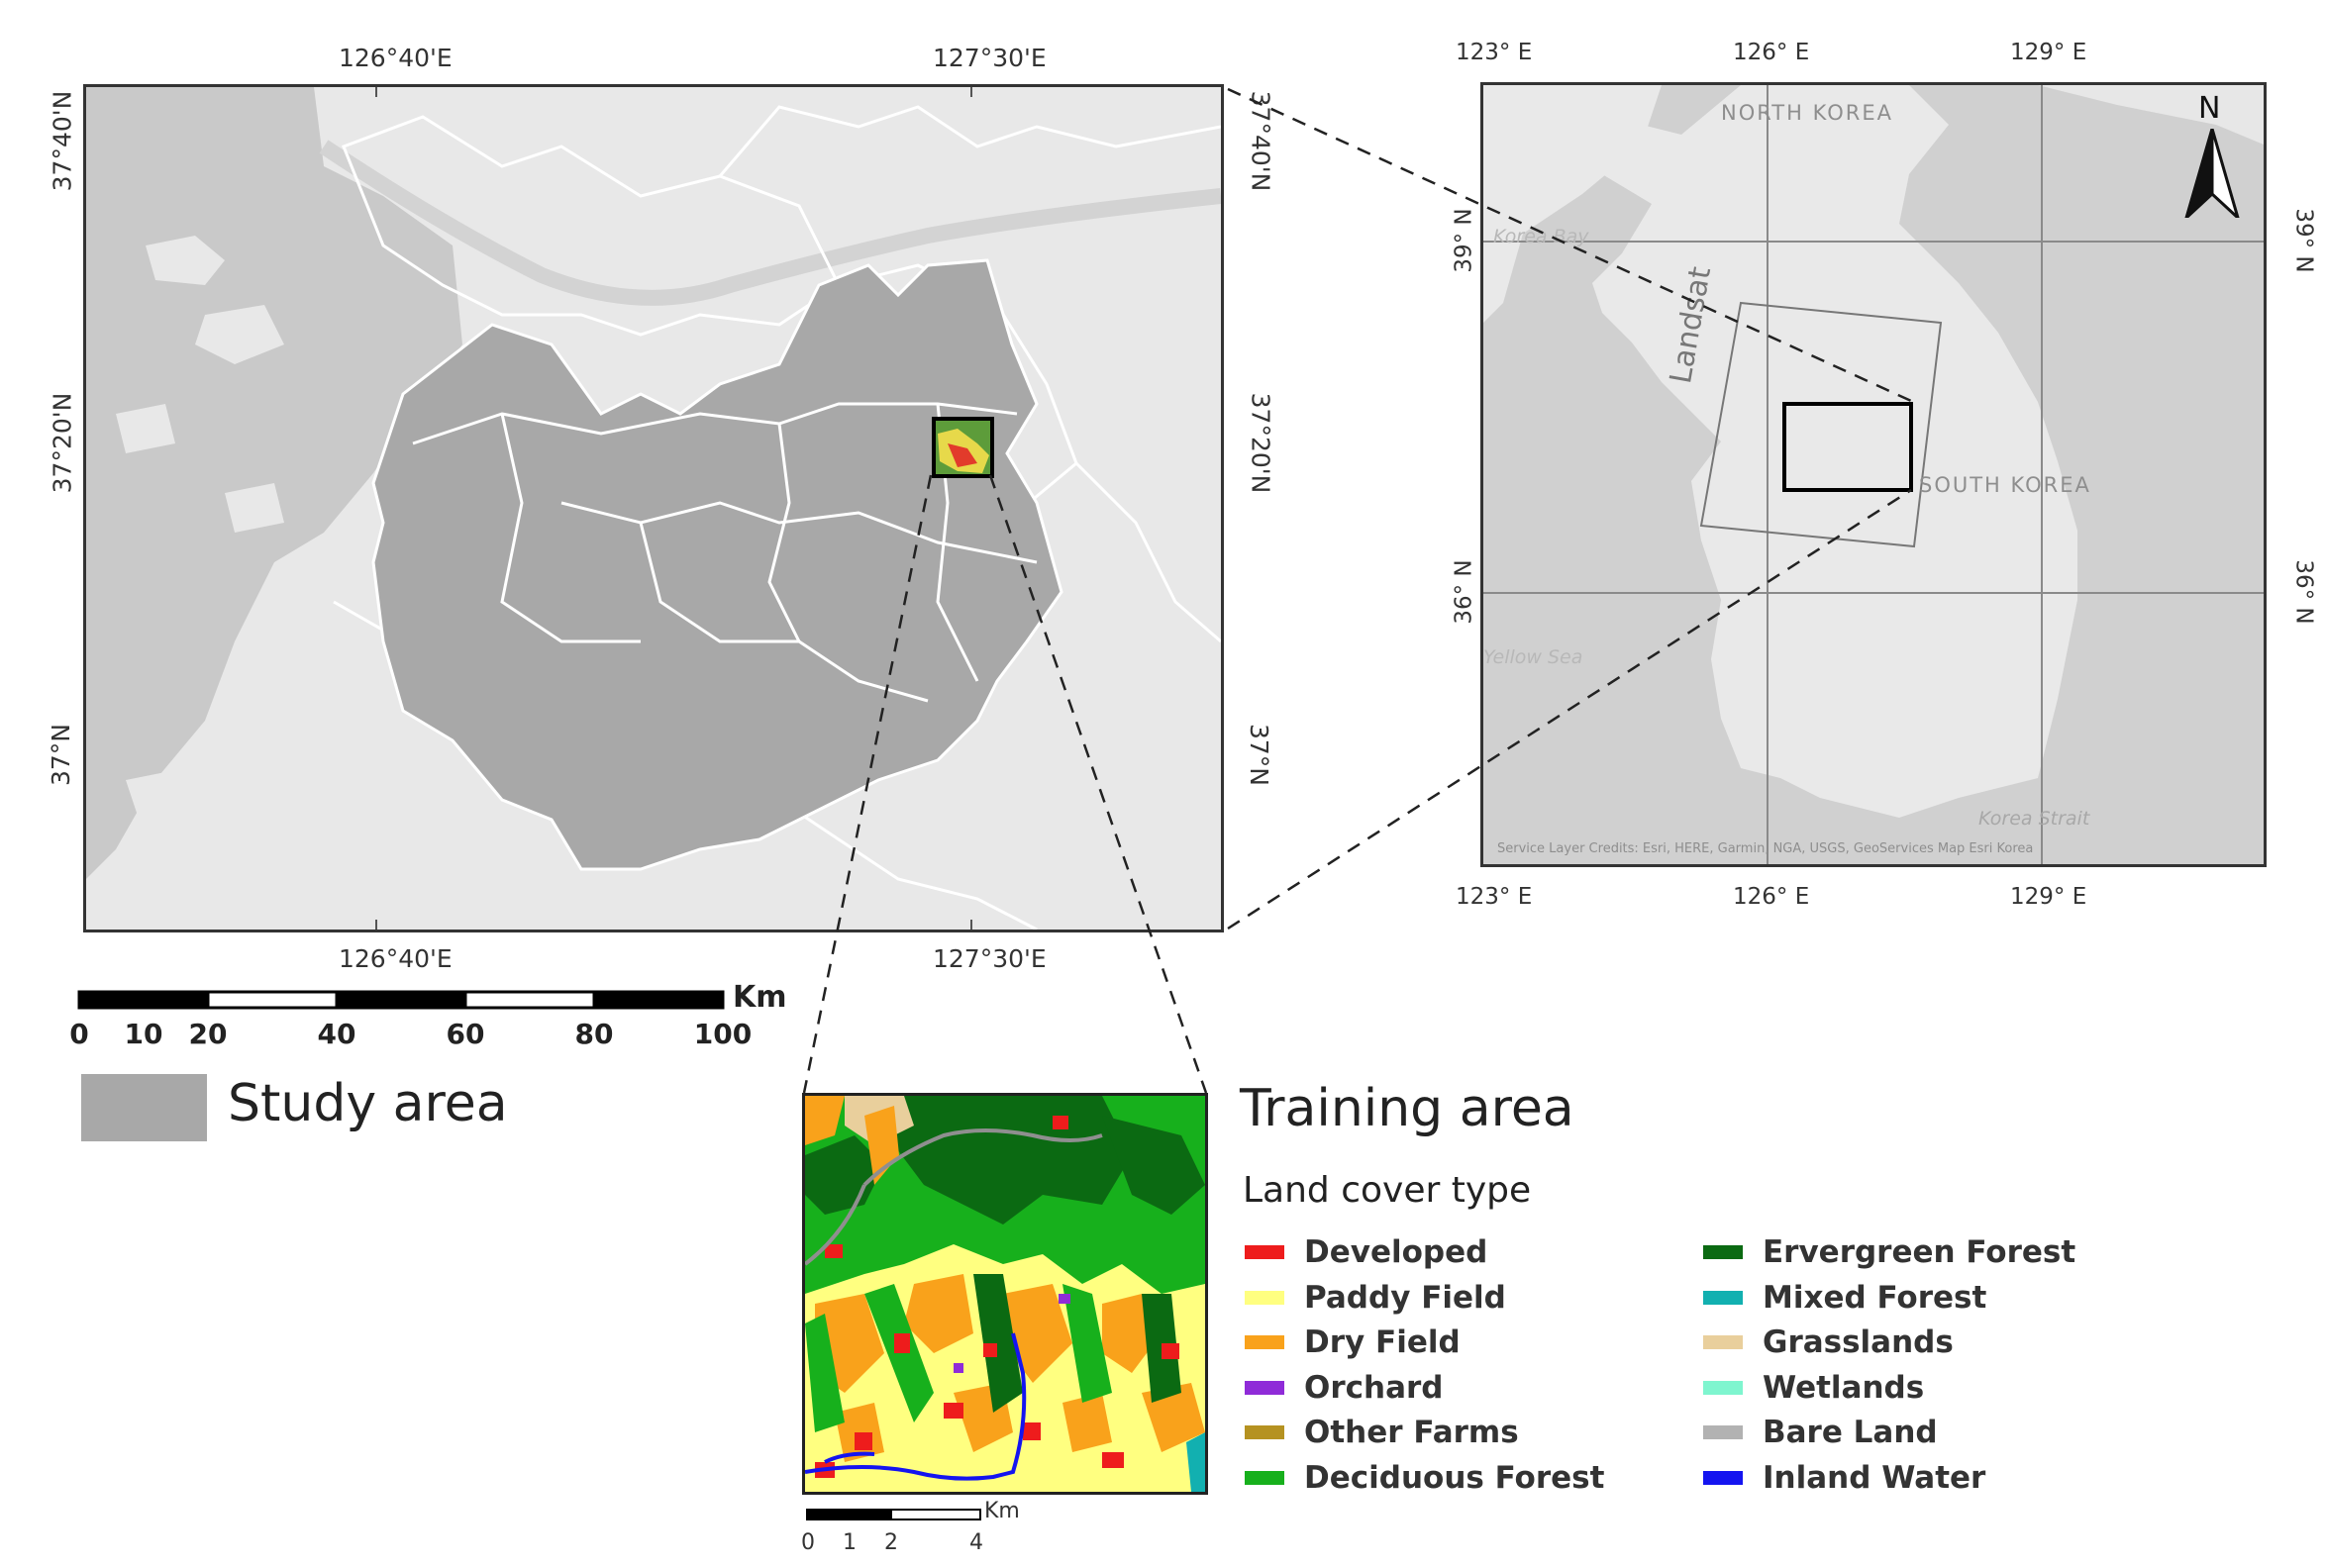 The height and width of the screenshot is (1568, 2325). I want to click on land-cover-legend-item: Other Farms, so click(1382, 1432).